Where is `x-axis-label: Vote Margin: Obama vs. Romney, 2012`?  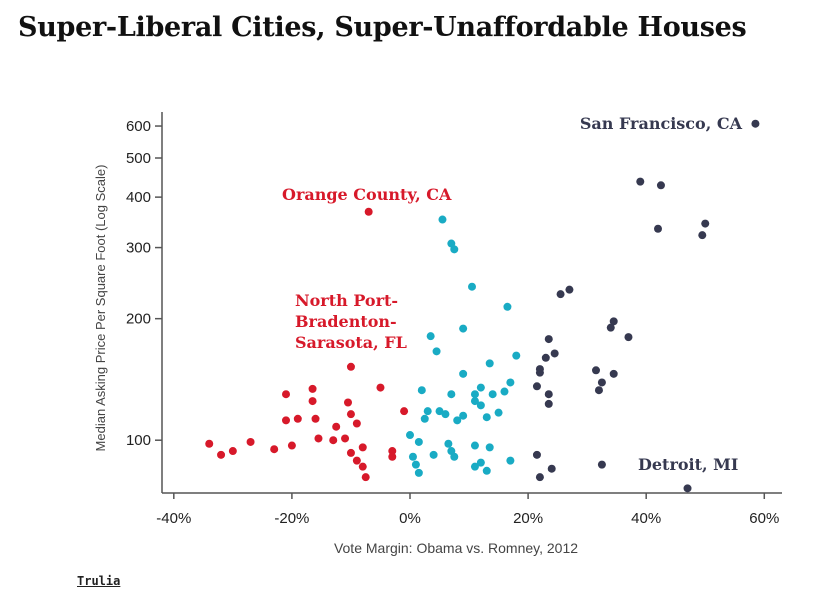
x-axis-label: Vote Margin: Obama vs. Romney, 2012 is located at coordinates (456, 548).